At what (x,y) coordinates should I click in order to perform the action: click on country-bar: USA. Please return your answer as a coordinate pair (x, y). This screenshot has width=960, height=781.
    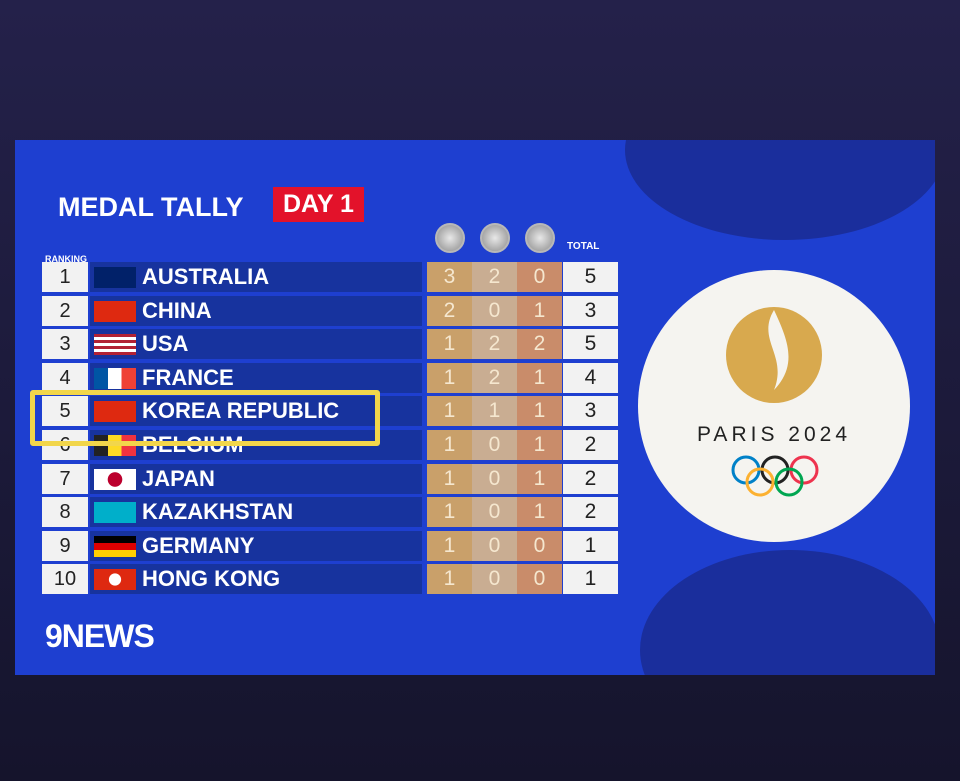
    Looking at the image, I should click on (256, 344).